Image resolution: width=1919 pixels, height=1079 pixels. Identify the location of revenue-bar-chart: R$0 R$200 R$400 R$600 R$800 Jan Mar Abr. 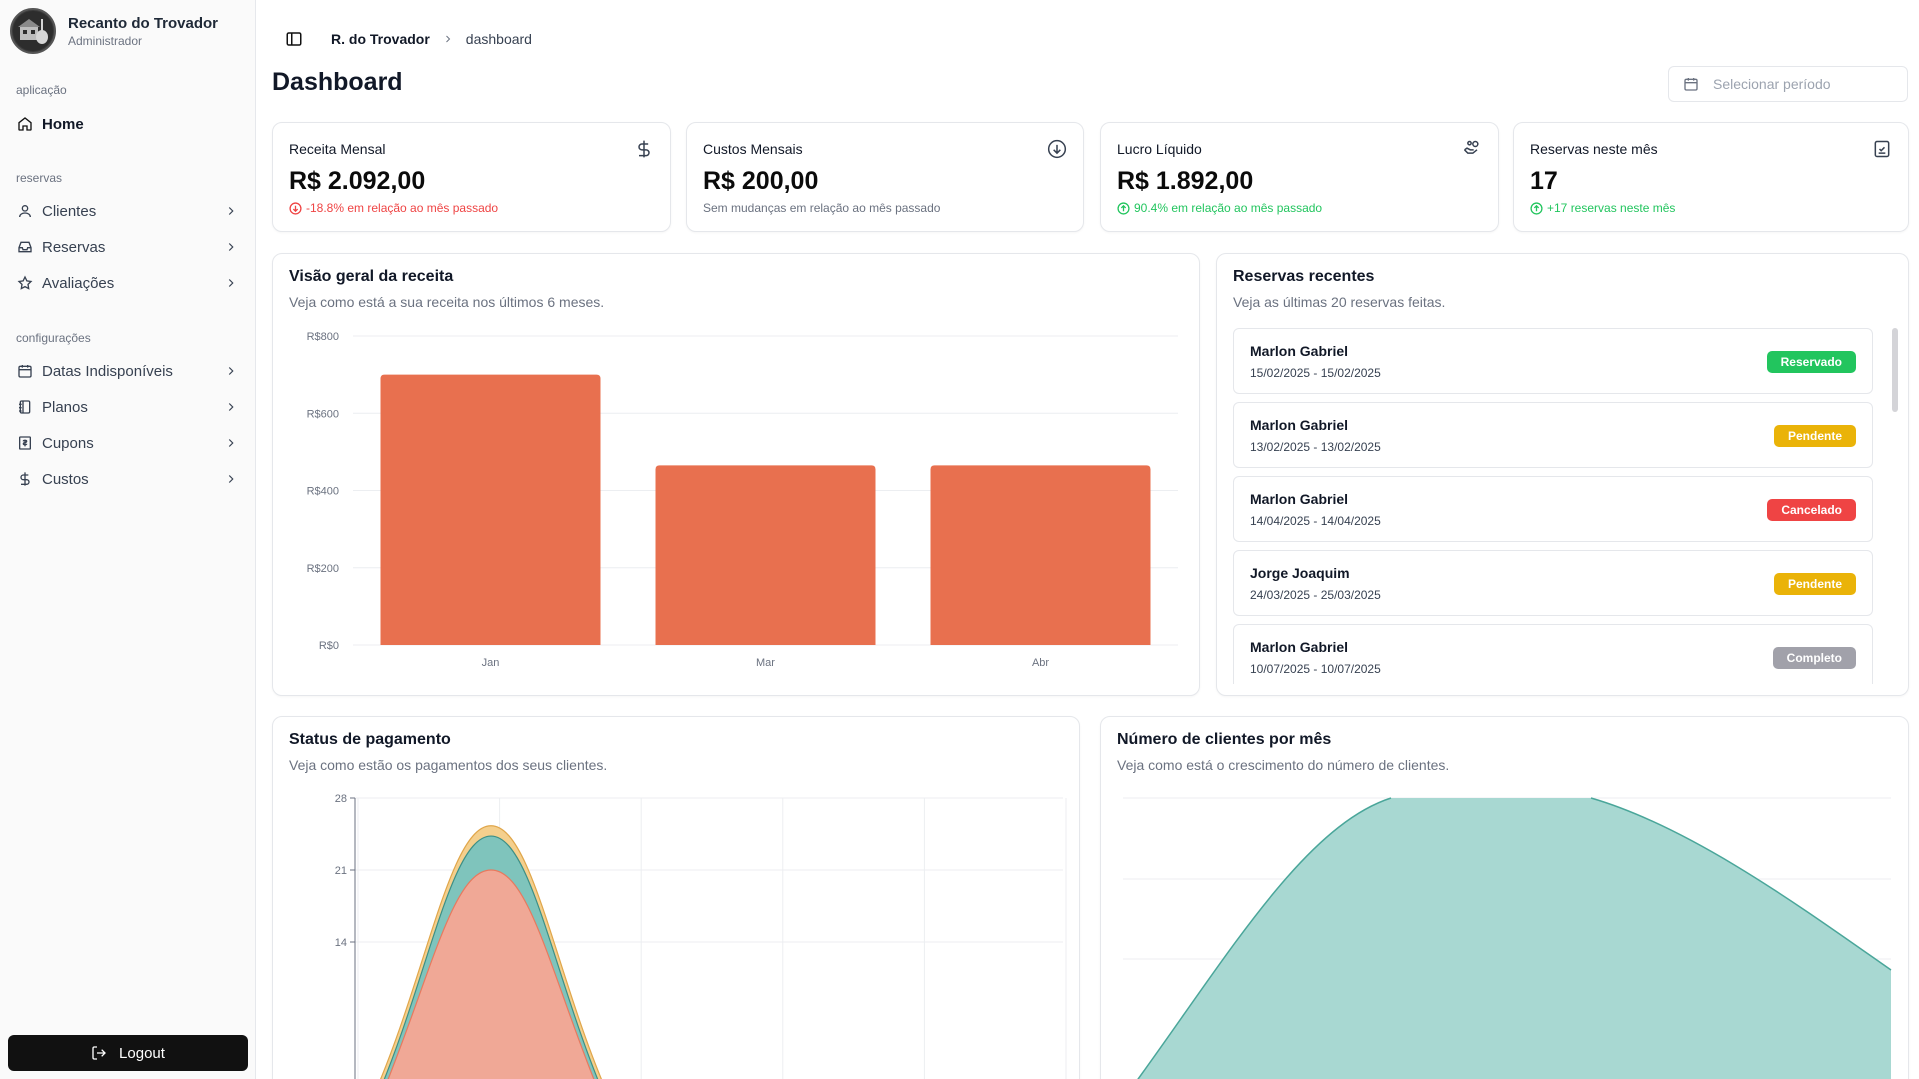
(742, 500).